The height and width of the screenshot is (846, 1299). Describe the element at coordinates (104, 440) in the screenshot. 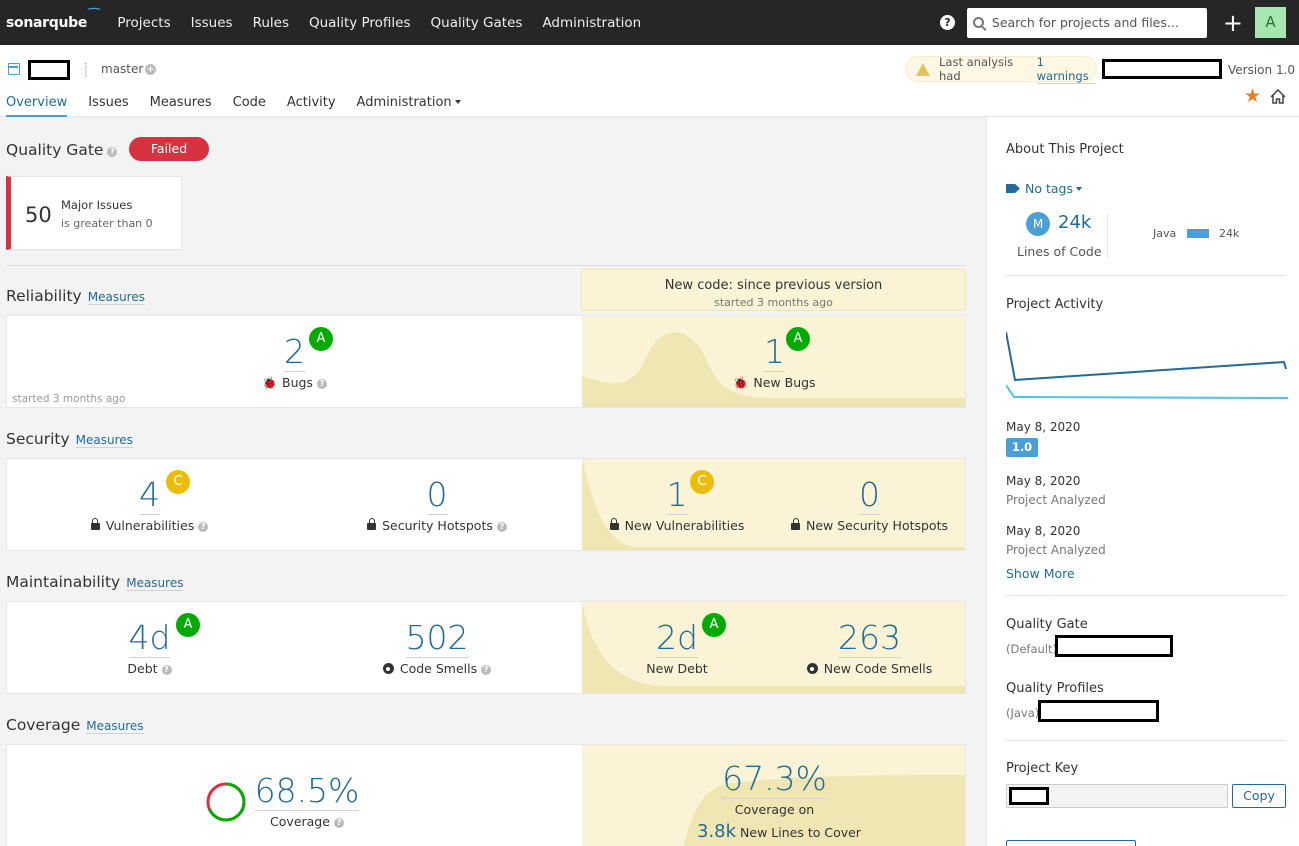

I see `security-measures-link: Measures` at that location.